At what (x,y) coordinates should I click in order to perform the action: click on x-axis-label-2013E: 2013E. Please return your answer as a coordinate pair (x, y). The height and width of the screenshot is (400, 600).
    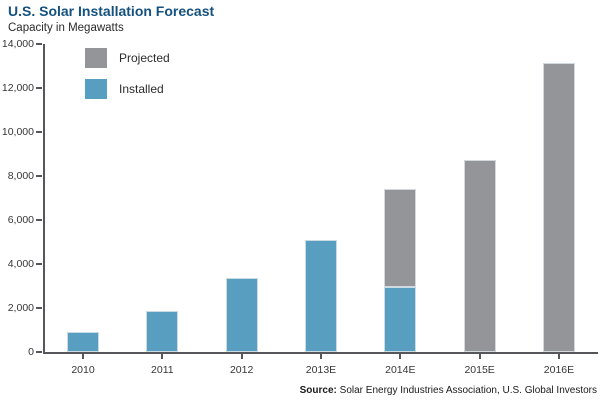
    Looking at the image, I should click on (321, 370).